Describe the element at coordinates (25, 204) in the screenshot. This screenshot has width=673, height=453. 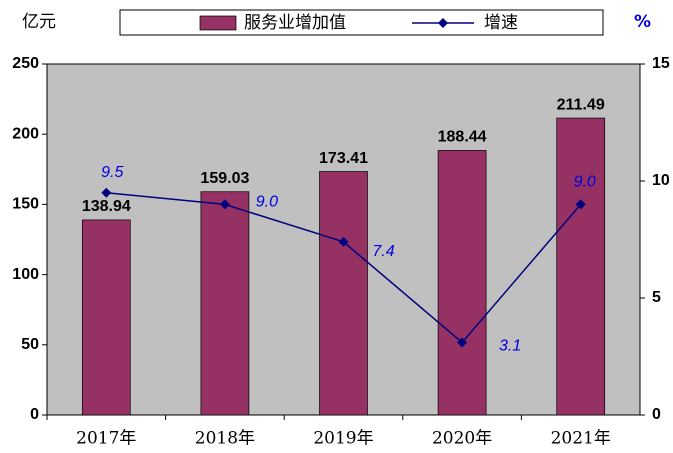
I see `y-tick-label: 150` at that location.